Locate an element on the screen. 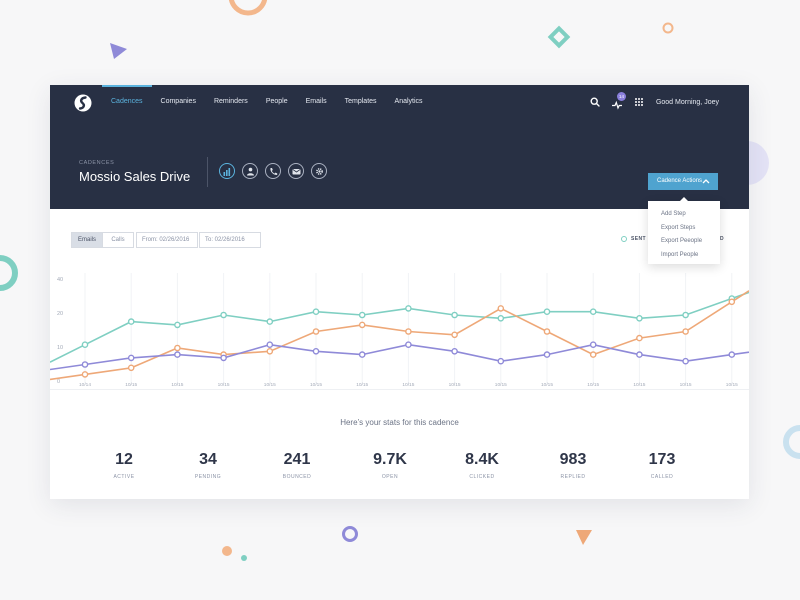 This screenshot has width=800, height=600. people-tab is located at coordinates (250, 171).